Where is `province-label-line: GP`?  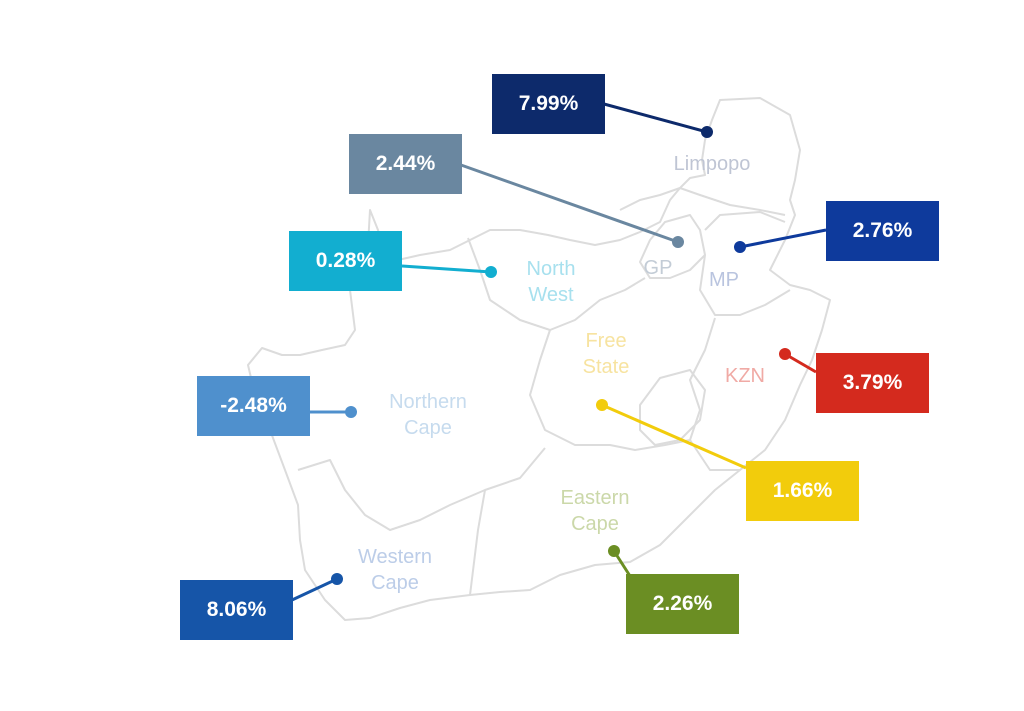 province-label-line: GP is located at coordinates (658, 268).